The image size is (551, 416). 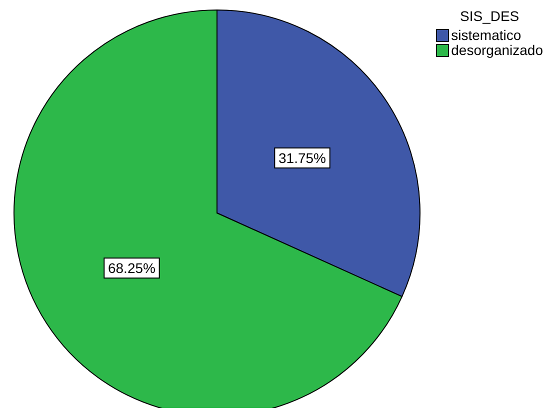 What do you see at coordinates (497, 50) in the screenshot?
I see `legend-label: desorganizado` at bounding box center [497, 50].